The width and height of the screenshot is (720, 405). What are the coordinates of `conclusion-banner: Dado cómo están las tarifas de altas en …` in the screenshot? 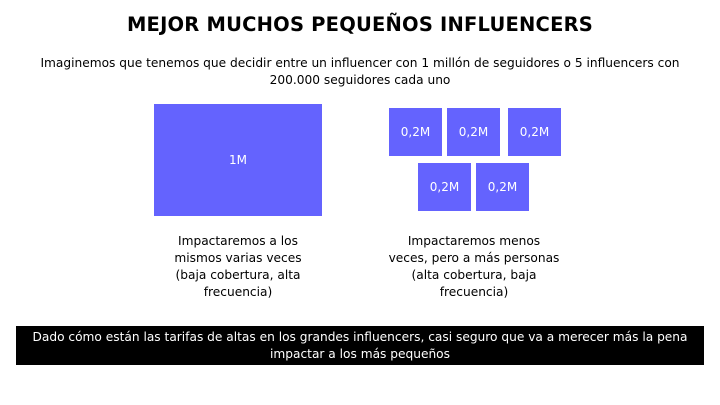 It's located at (360, 345).